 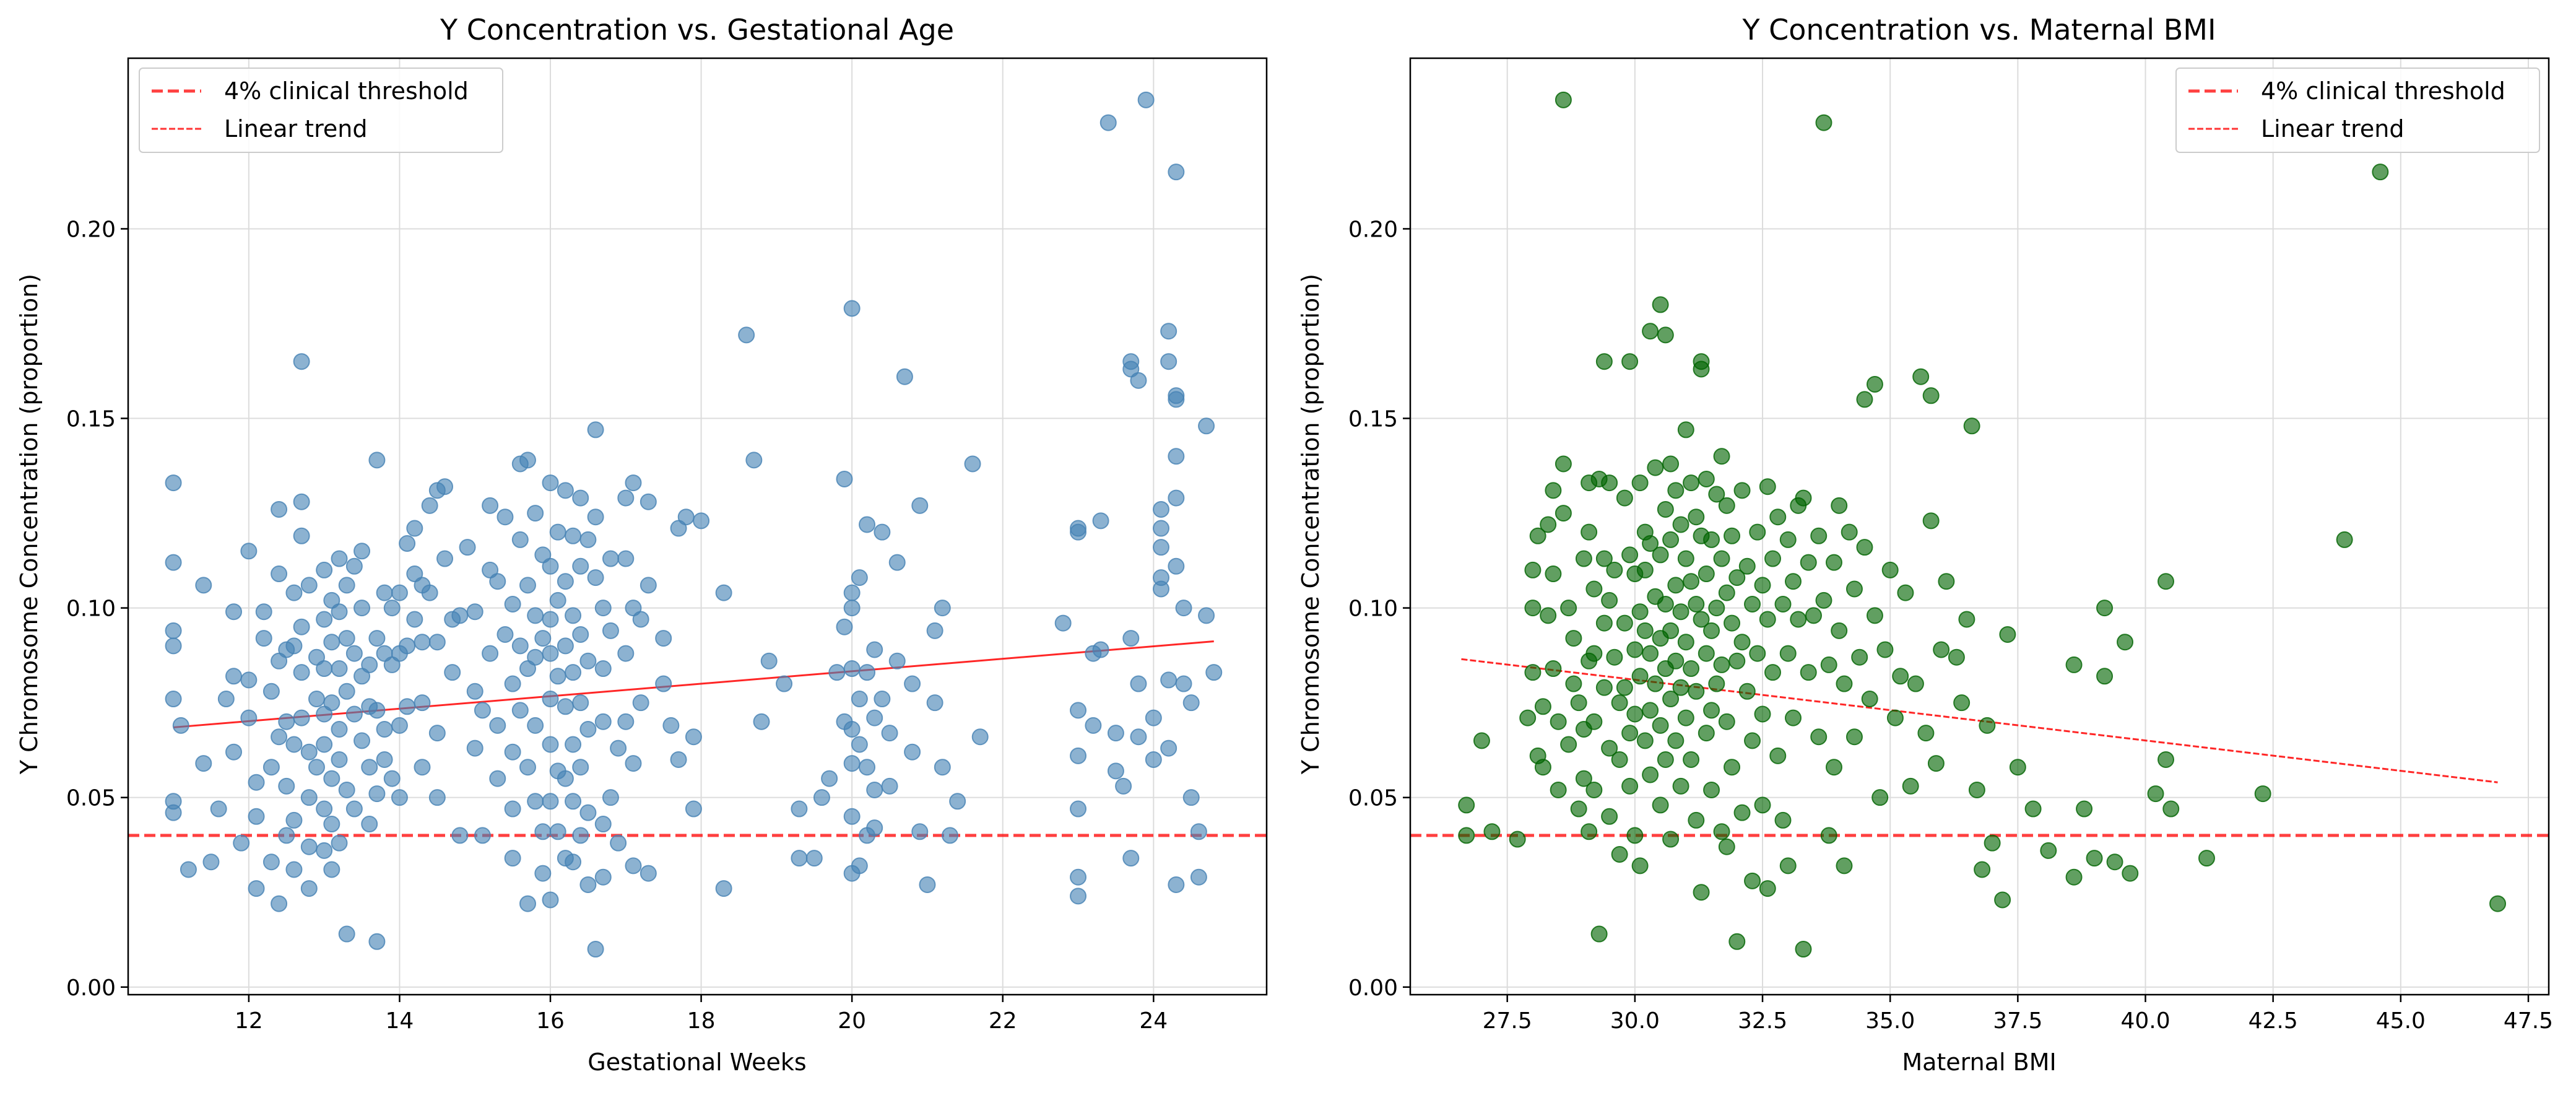 I want to click on y-tick-label: 0.05, so click(x=1373, y=798).